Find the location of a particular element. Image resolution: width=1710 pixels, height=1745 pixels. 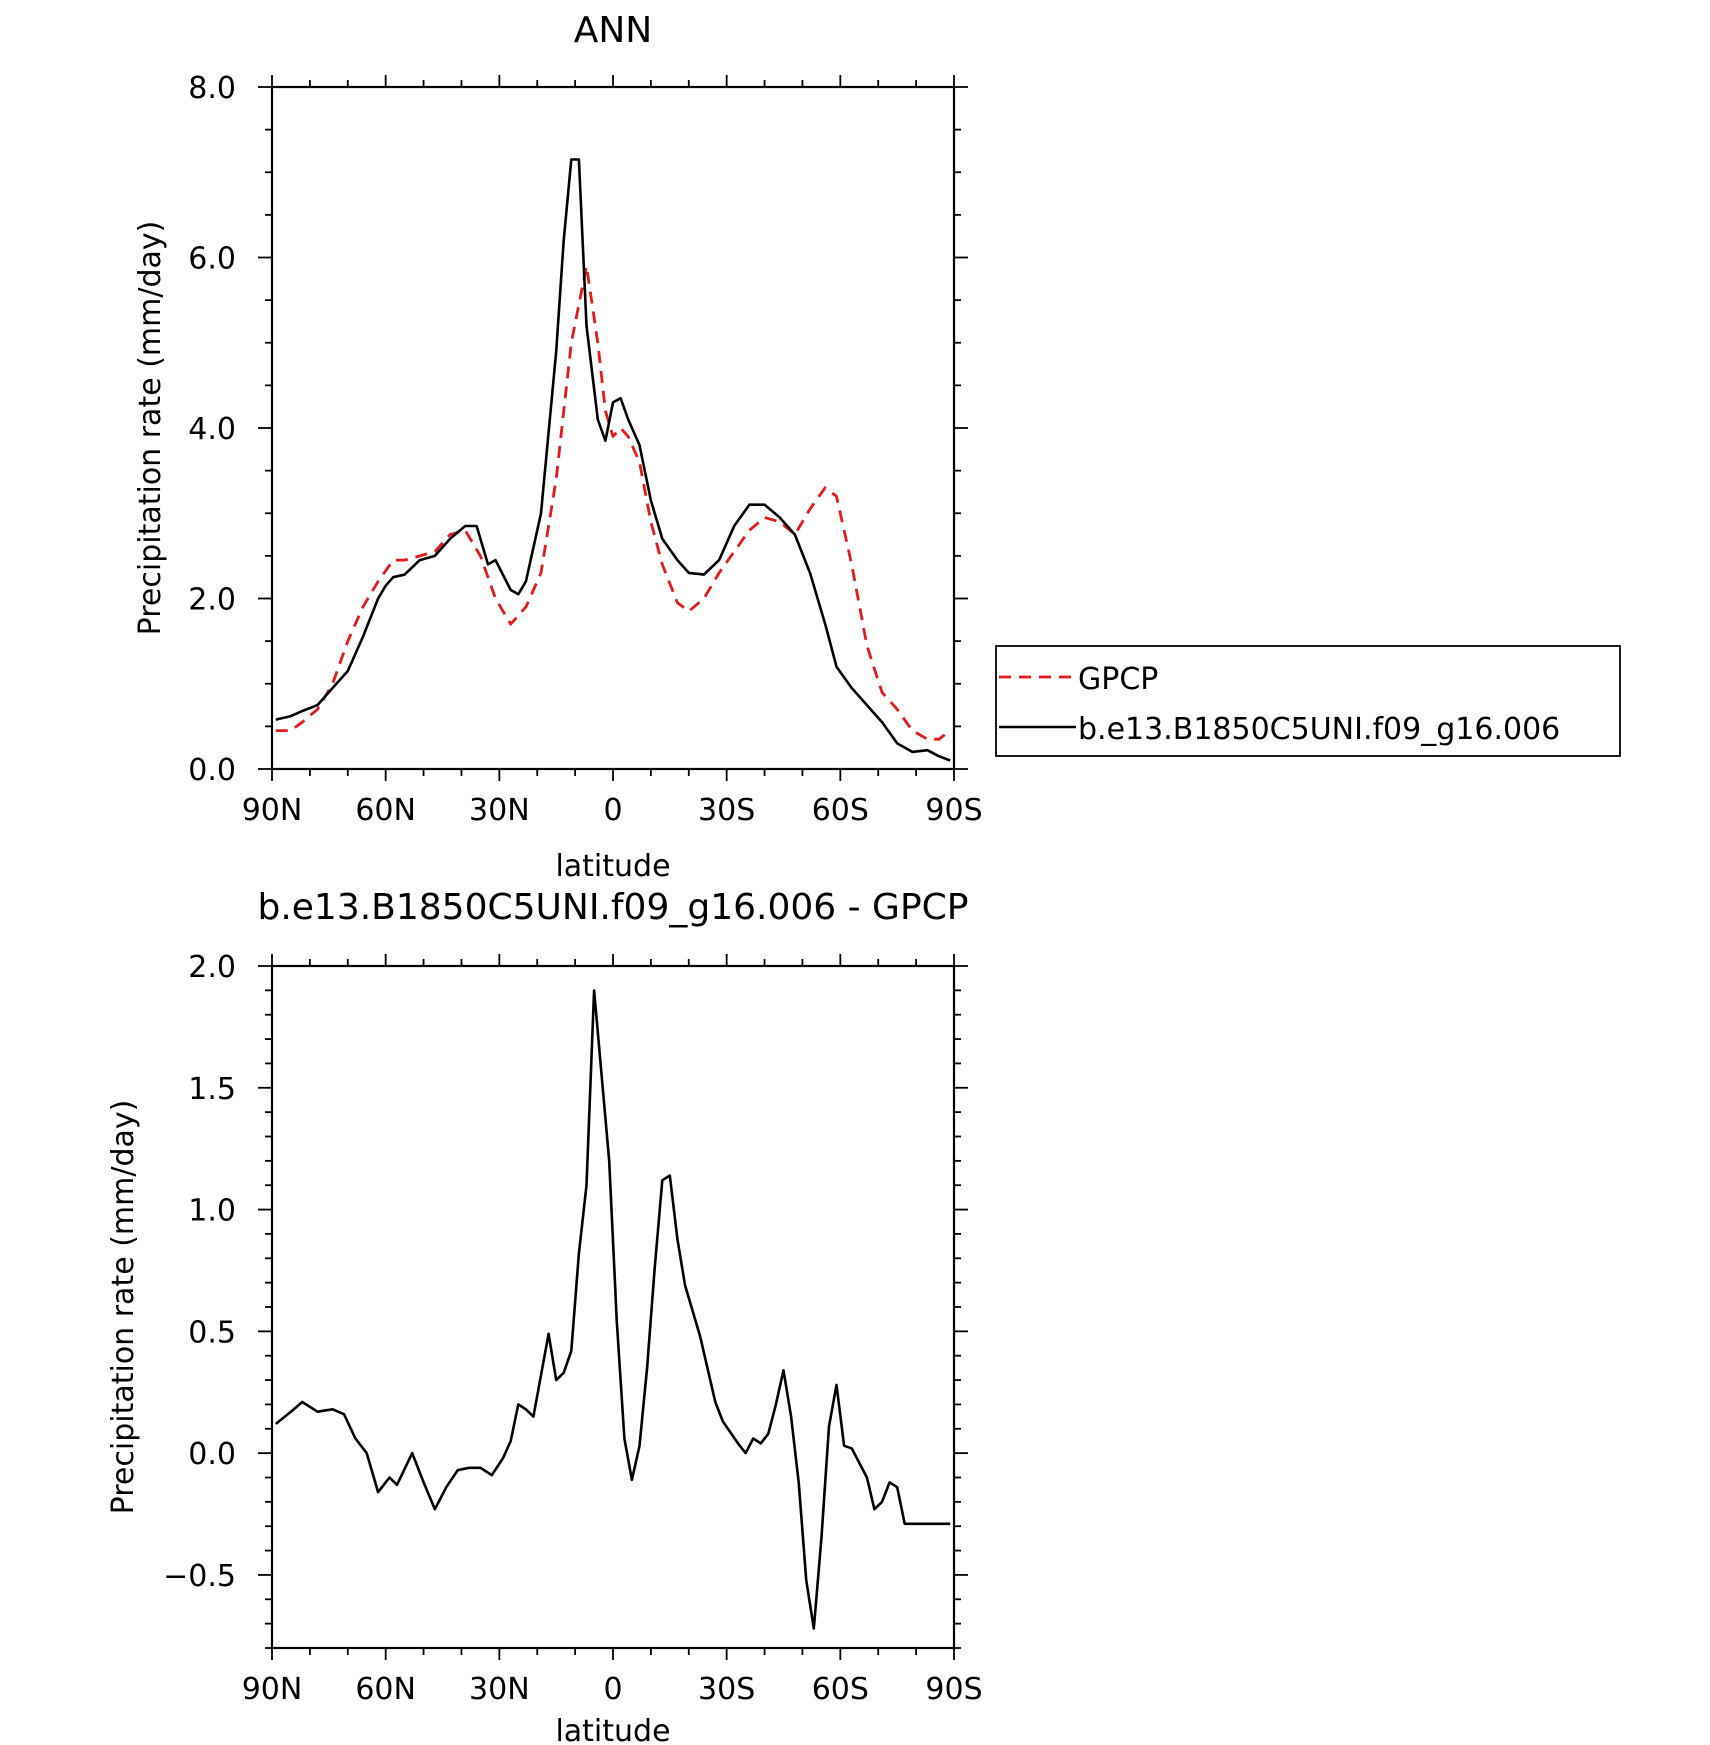

series-line-model is located at coordinates (613, 460).